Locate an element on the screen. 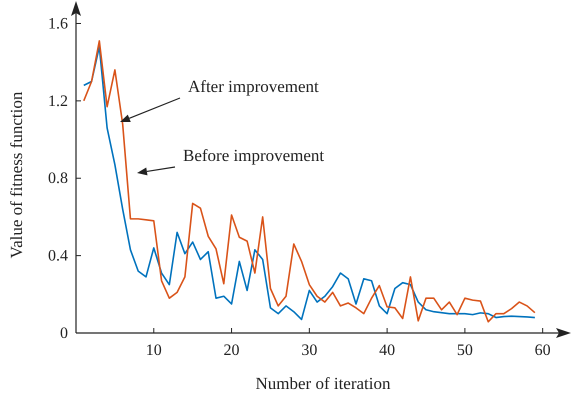 This screenshot has height=400, width=572. y-tick-label: 0 is located at coordinates (64, 333).